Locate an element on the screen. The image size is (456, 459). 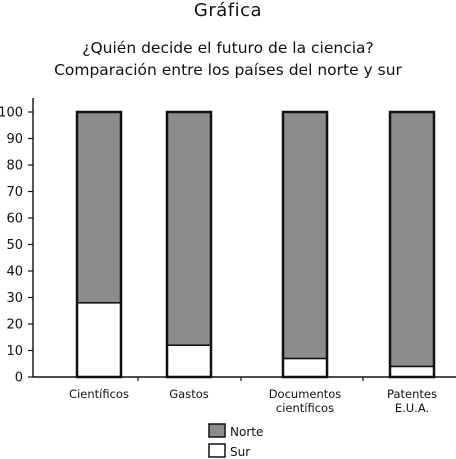
x-category-label: Gastos is located at coordinates (189, 394).